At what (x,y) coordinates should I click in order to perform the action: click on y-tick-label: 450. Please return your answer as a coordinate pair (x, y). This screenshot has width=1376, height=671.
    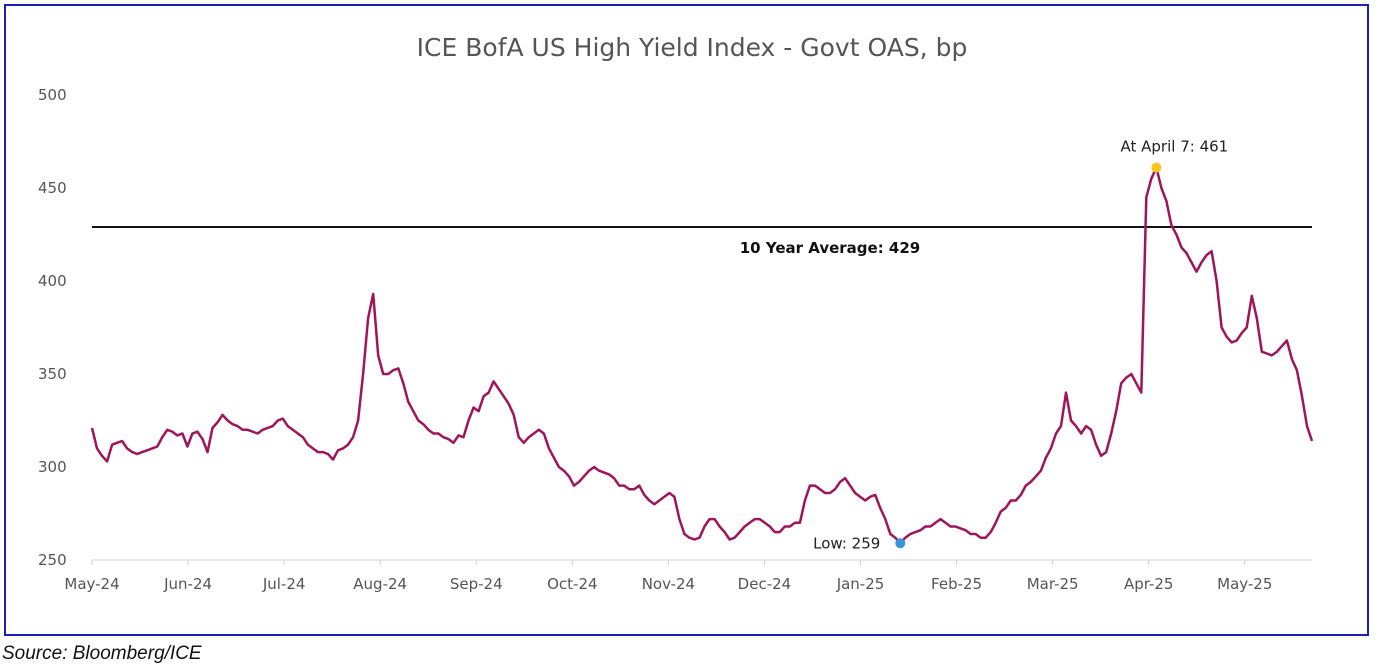
    Looking at the image, I should click on (52, 188).